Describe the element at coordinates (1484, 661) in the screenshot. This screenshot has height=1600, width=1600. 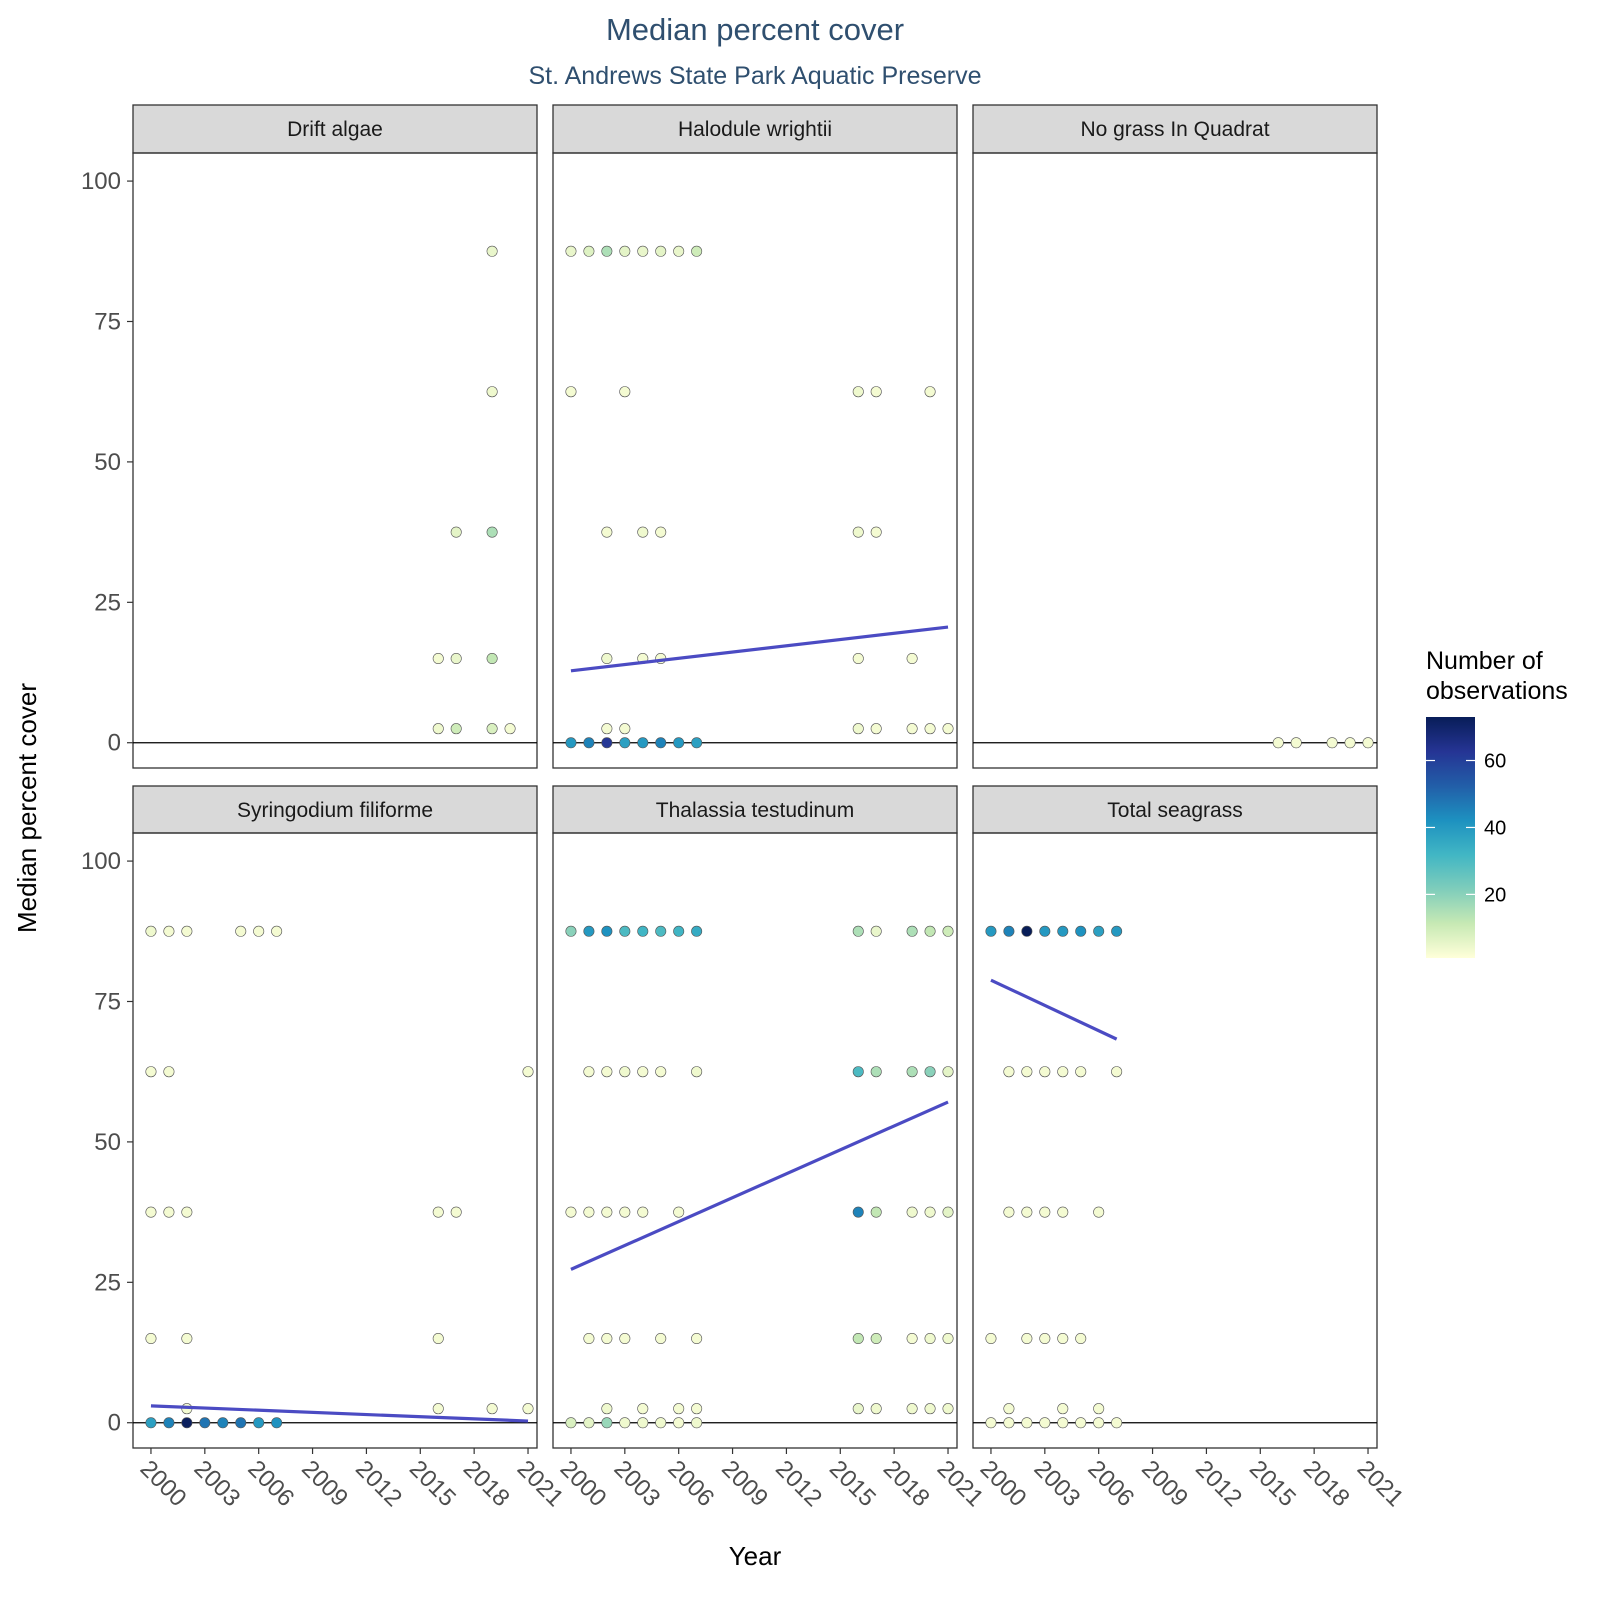
I see `legend-title-line1: Number of` at that location.